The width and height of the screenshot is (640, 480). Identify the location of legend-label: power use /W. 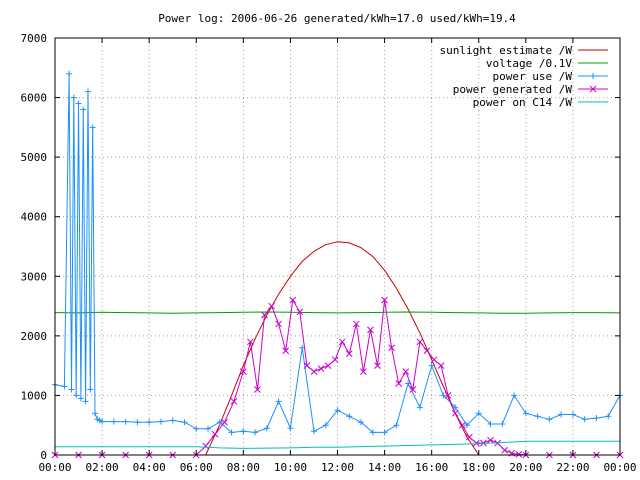
(533, 76).